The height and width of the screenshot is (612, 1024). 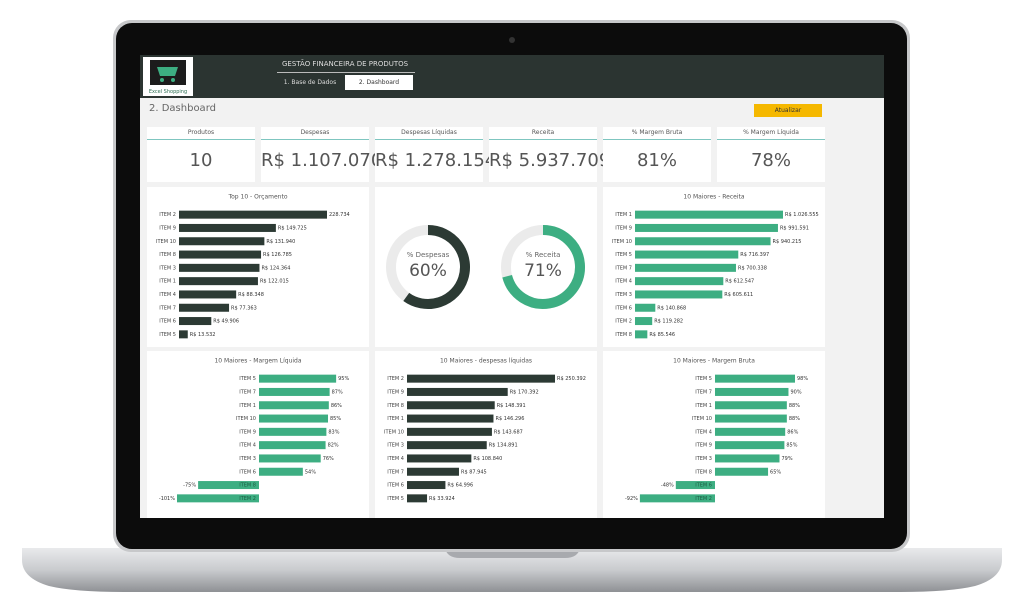 What do you see at coordinates (428, 271) in the screenshot?
I see `donut-value: 60%` at bounding box center [428, 271].